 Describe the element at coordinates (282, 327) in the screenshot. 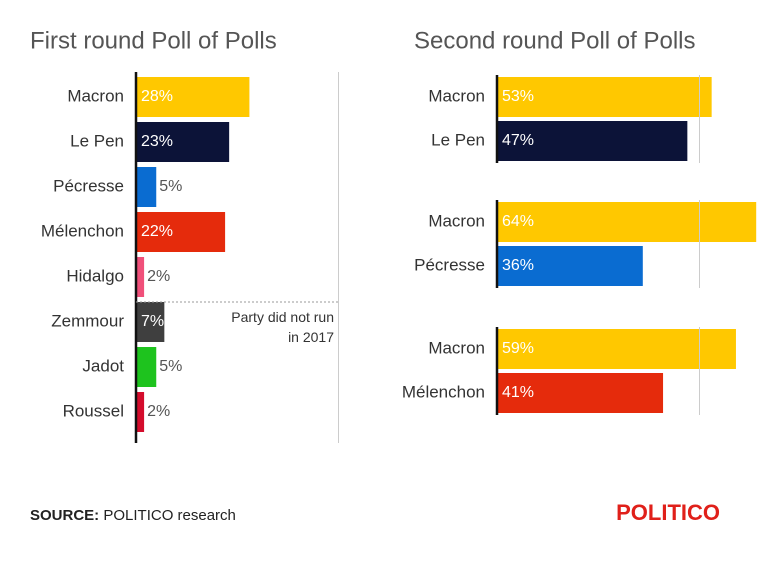

I see `annotation: Party did not run in 2017` at that location.